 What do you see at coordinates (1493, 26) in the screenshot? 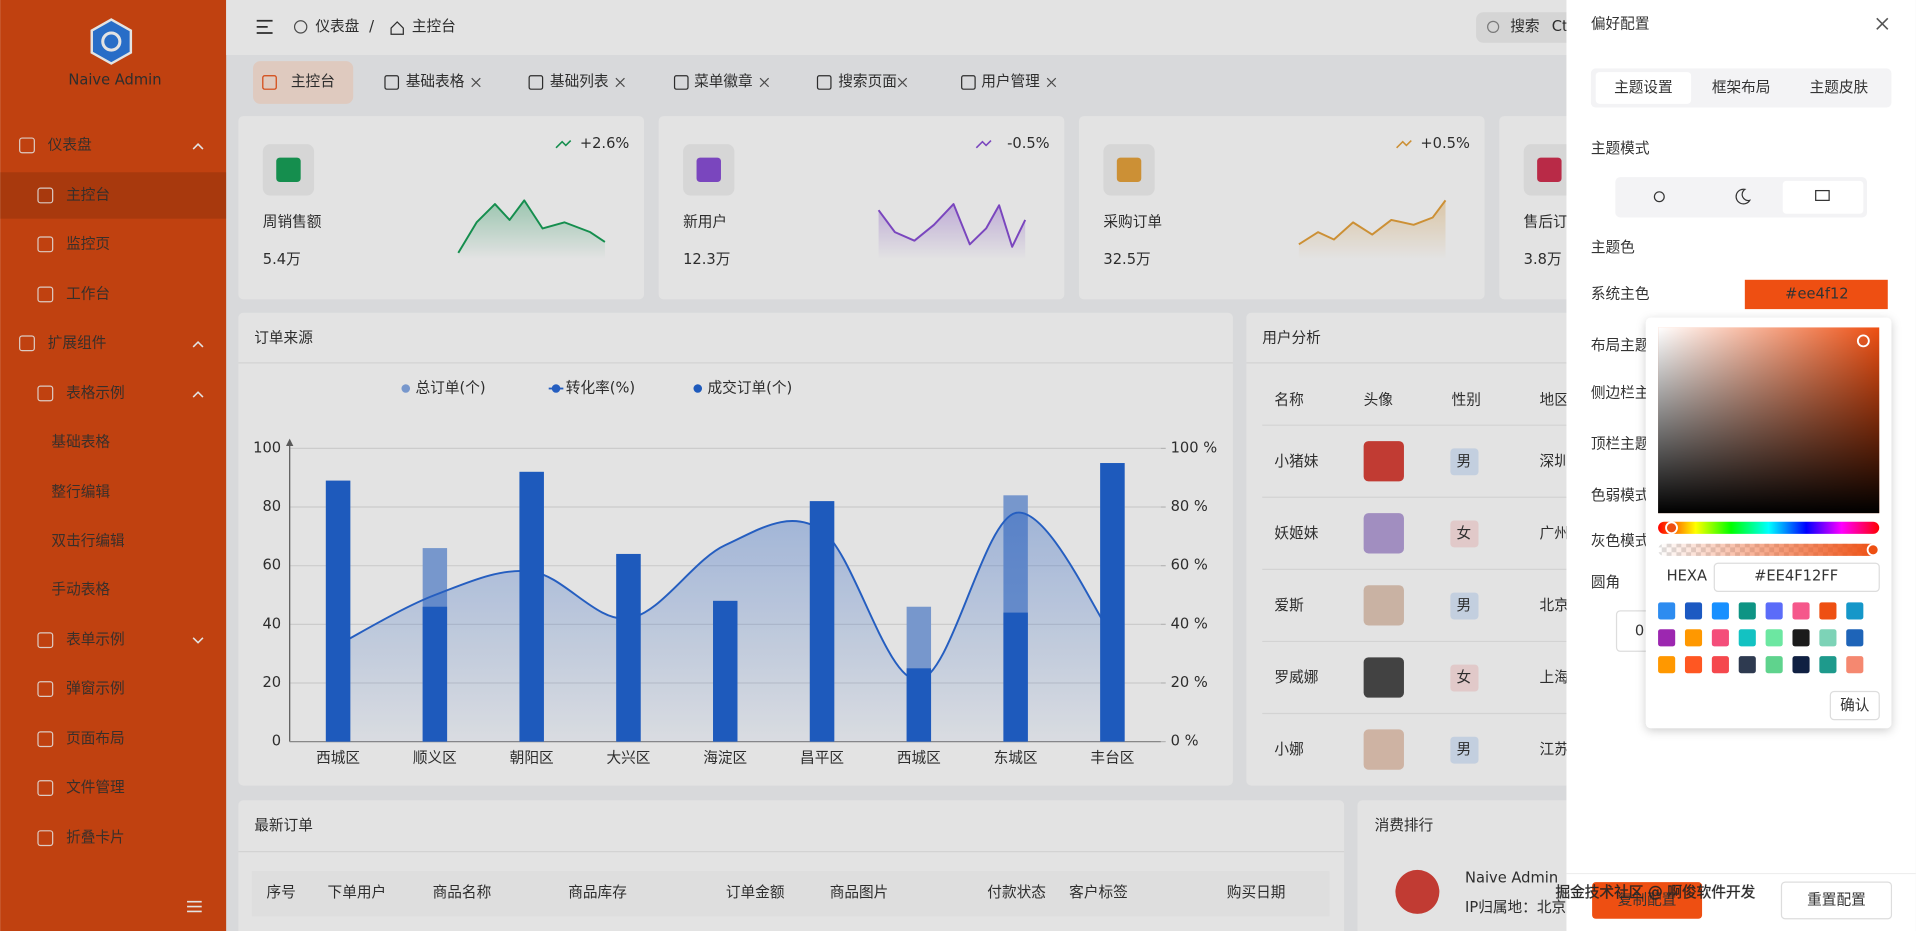
I see `search-icon` at bounding box center [1493, 26].